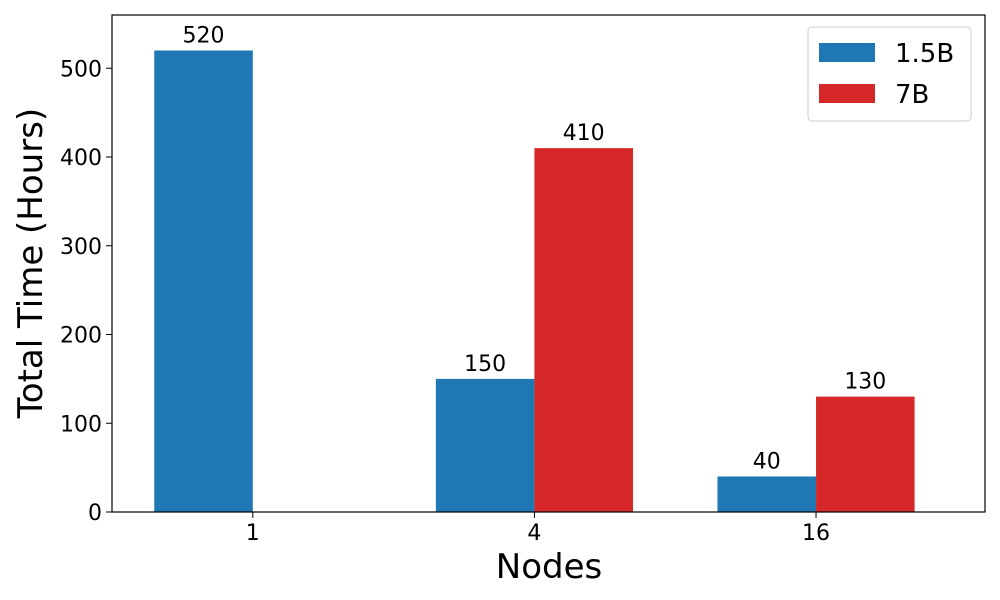  Describe the element at coordinates (865, 382) in the screenshot. I see `data-label-7b-16: 130` at that location.